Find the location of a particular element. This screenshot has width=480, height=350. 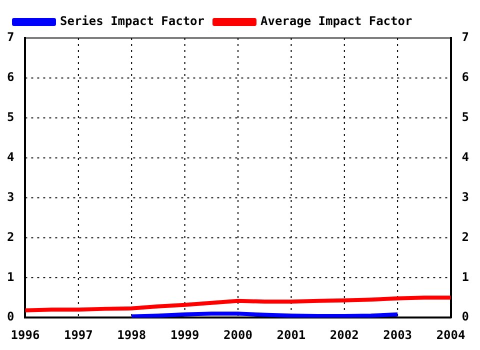

legend-label: Average Impact Factor is located at coordinates (336, 21).